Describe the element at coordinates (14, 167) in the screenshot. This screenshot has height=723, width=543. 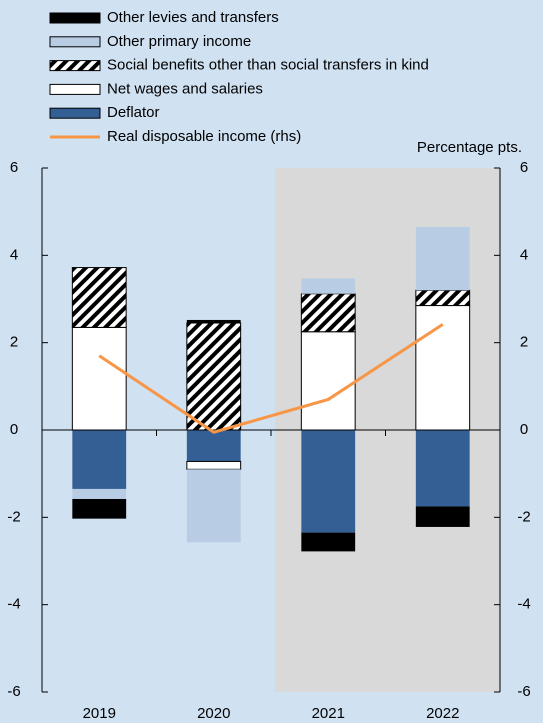
I see `y-tick-label: 6` at that location.